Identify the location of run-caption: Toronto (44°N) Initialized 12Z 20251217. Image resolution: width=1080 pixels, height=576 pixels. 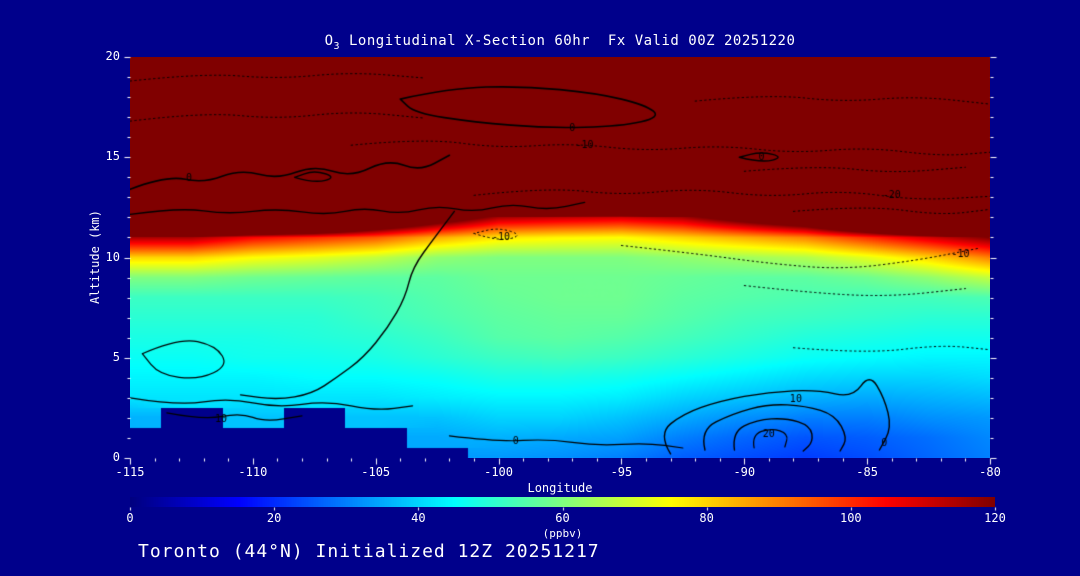
(369, 551).